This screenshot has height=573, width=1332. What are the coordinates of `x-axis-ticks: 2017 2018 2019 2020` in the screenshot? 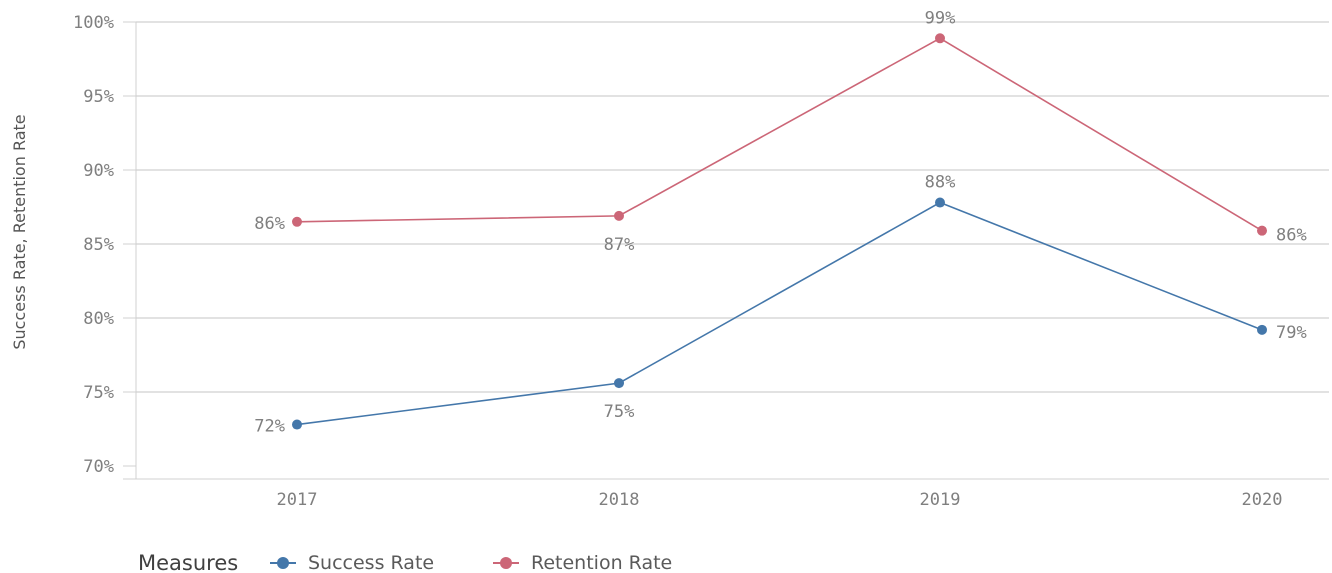 It's located at (780, 500).